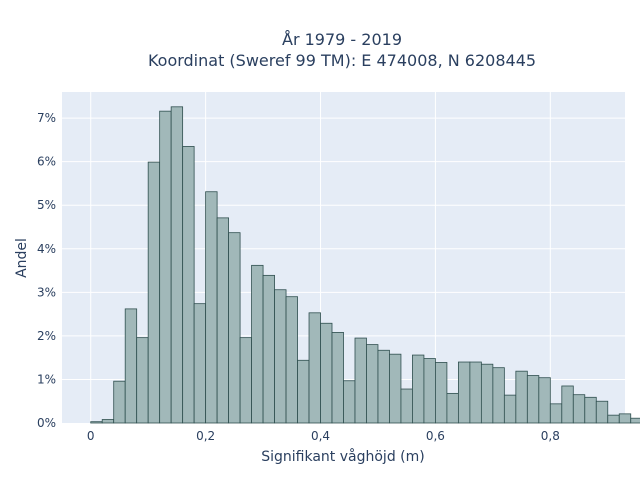 Image resolution: width=640 pixels, height=480 pixels. Describe the element at coordinates (342, 456) in the screenshot. I see `x-axis-title: Signifikant våghöjd (m)` at that location.